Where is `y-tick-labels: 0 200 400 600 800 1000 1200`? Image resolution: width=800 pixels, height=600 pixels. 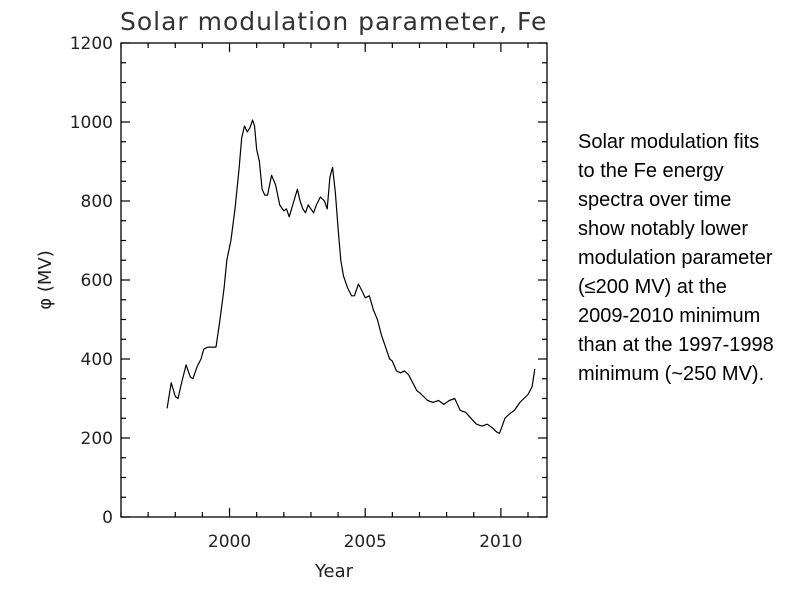
y-tick-labels: 0 200 400 600 800 1000 1200 is located at coordinates (91, 281).